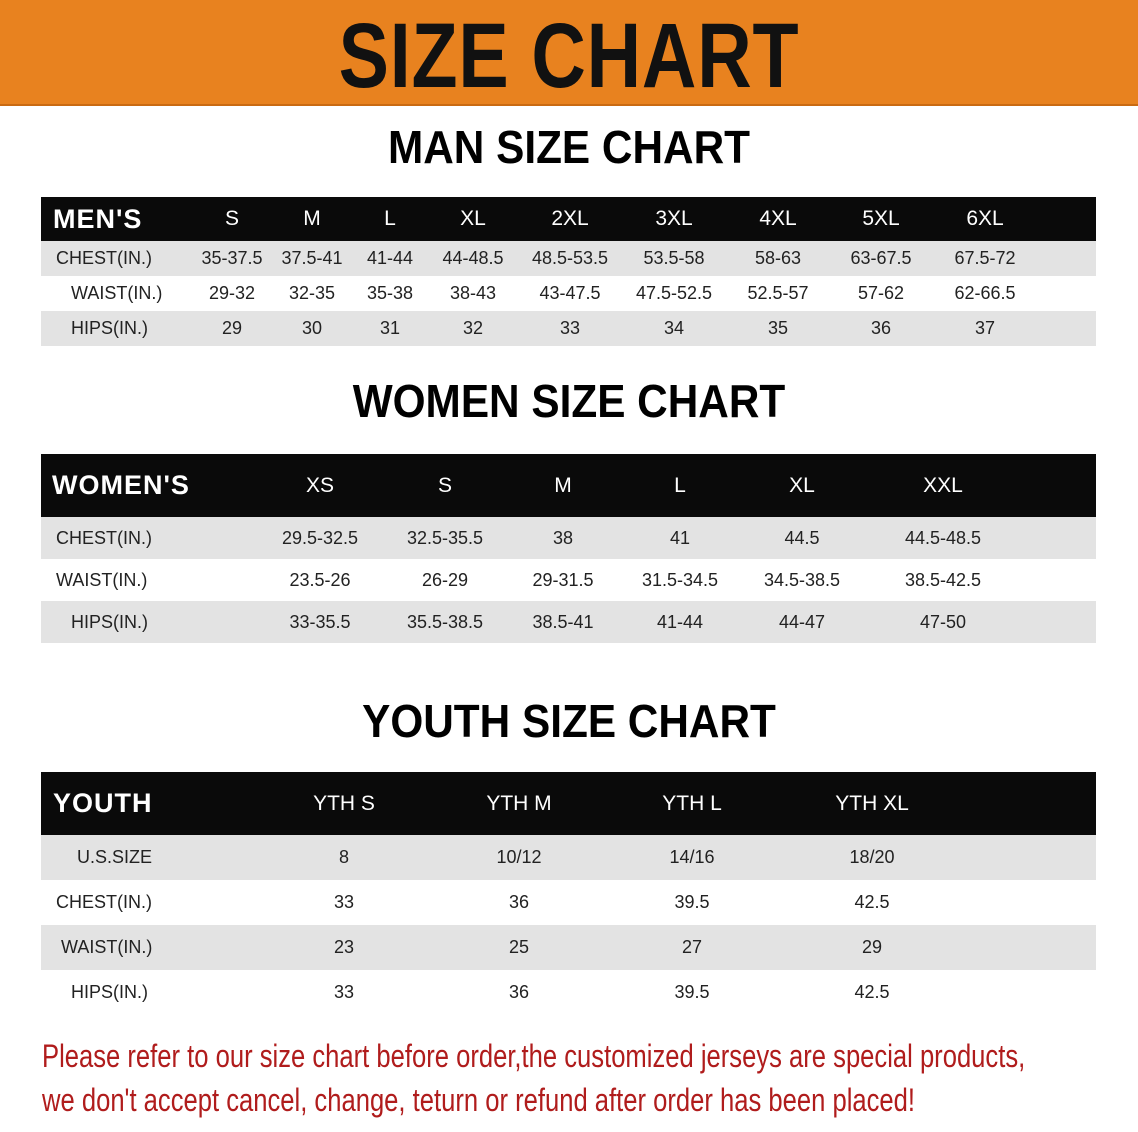 The height and width of the screenshot is (1132, 1138). What do you see at coordinates (519, 857) in the screenshot?
I see `measurement-value: 10/12` at bounding box center [519, 857].